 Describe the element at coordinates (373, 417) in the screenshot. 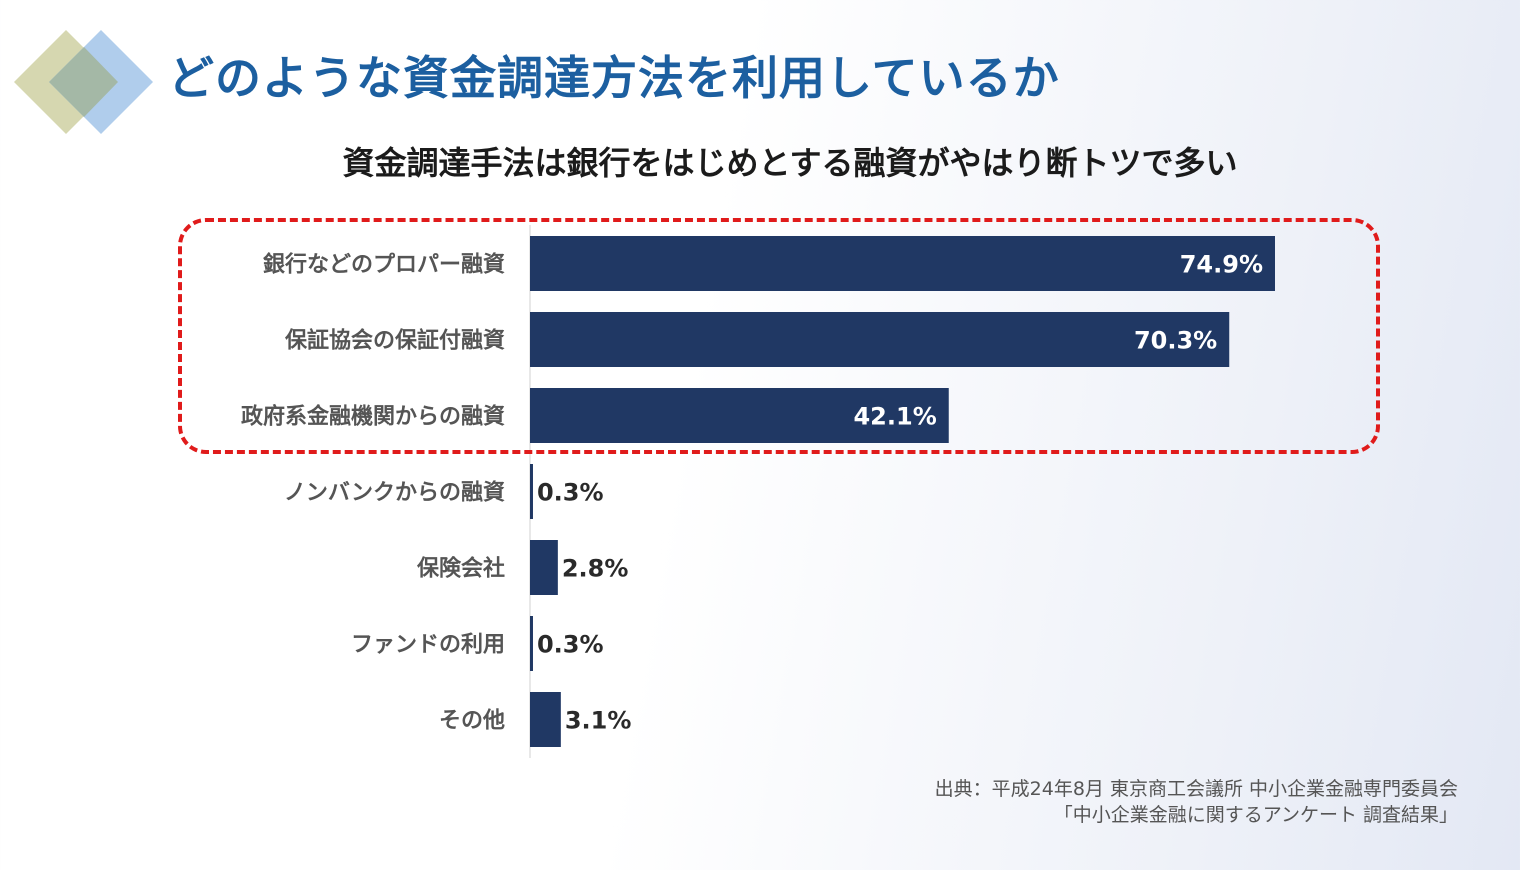

I see `category-label: 政府系金融機関からの融資` at that location.